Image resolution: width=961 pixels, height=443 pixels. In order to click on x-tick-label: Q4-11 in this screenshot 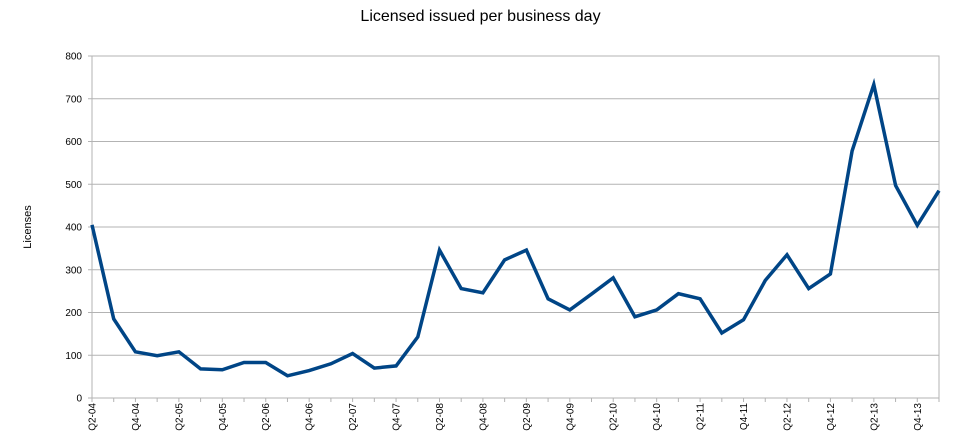, I will do `click(744, 416)`.